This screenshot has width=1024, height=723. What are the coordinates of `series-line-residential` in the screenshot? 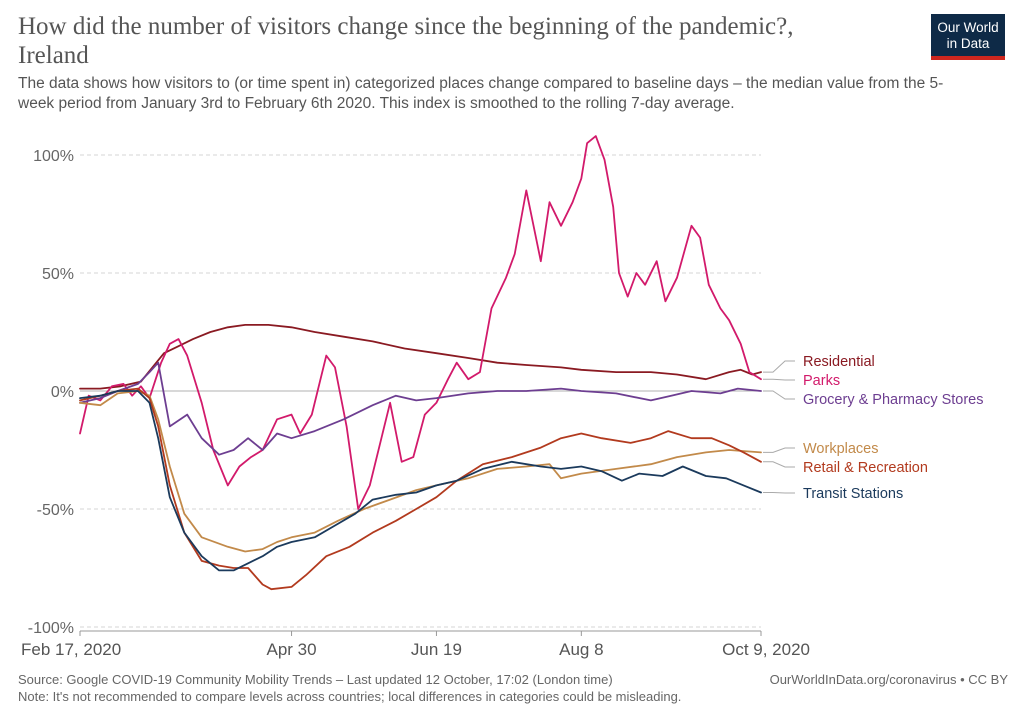 It's located at (420, 357).